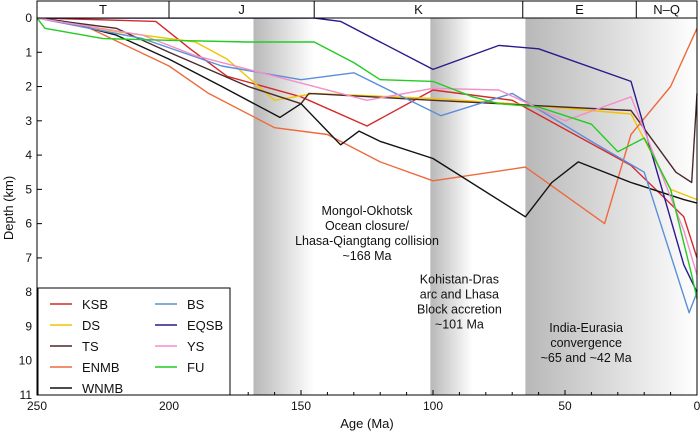 Image resolution: width=700 pixels, height=433 pixels. What do you see at coordinates (169, 406) in the screenshot?
I see `x-tick-label: 200` at bounding box center [169, 406].